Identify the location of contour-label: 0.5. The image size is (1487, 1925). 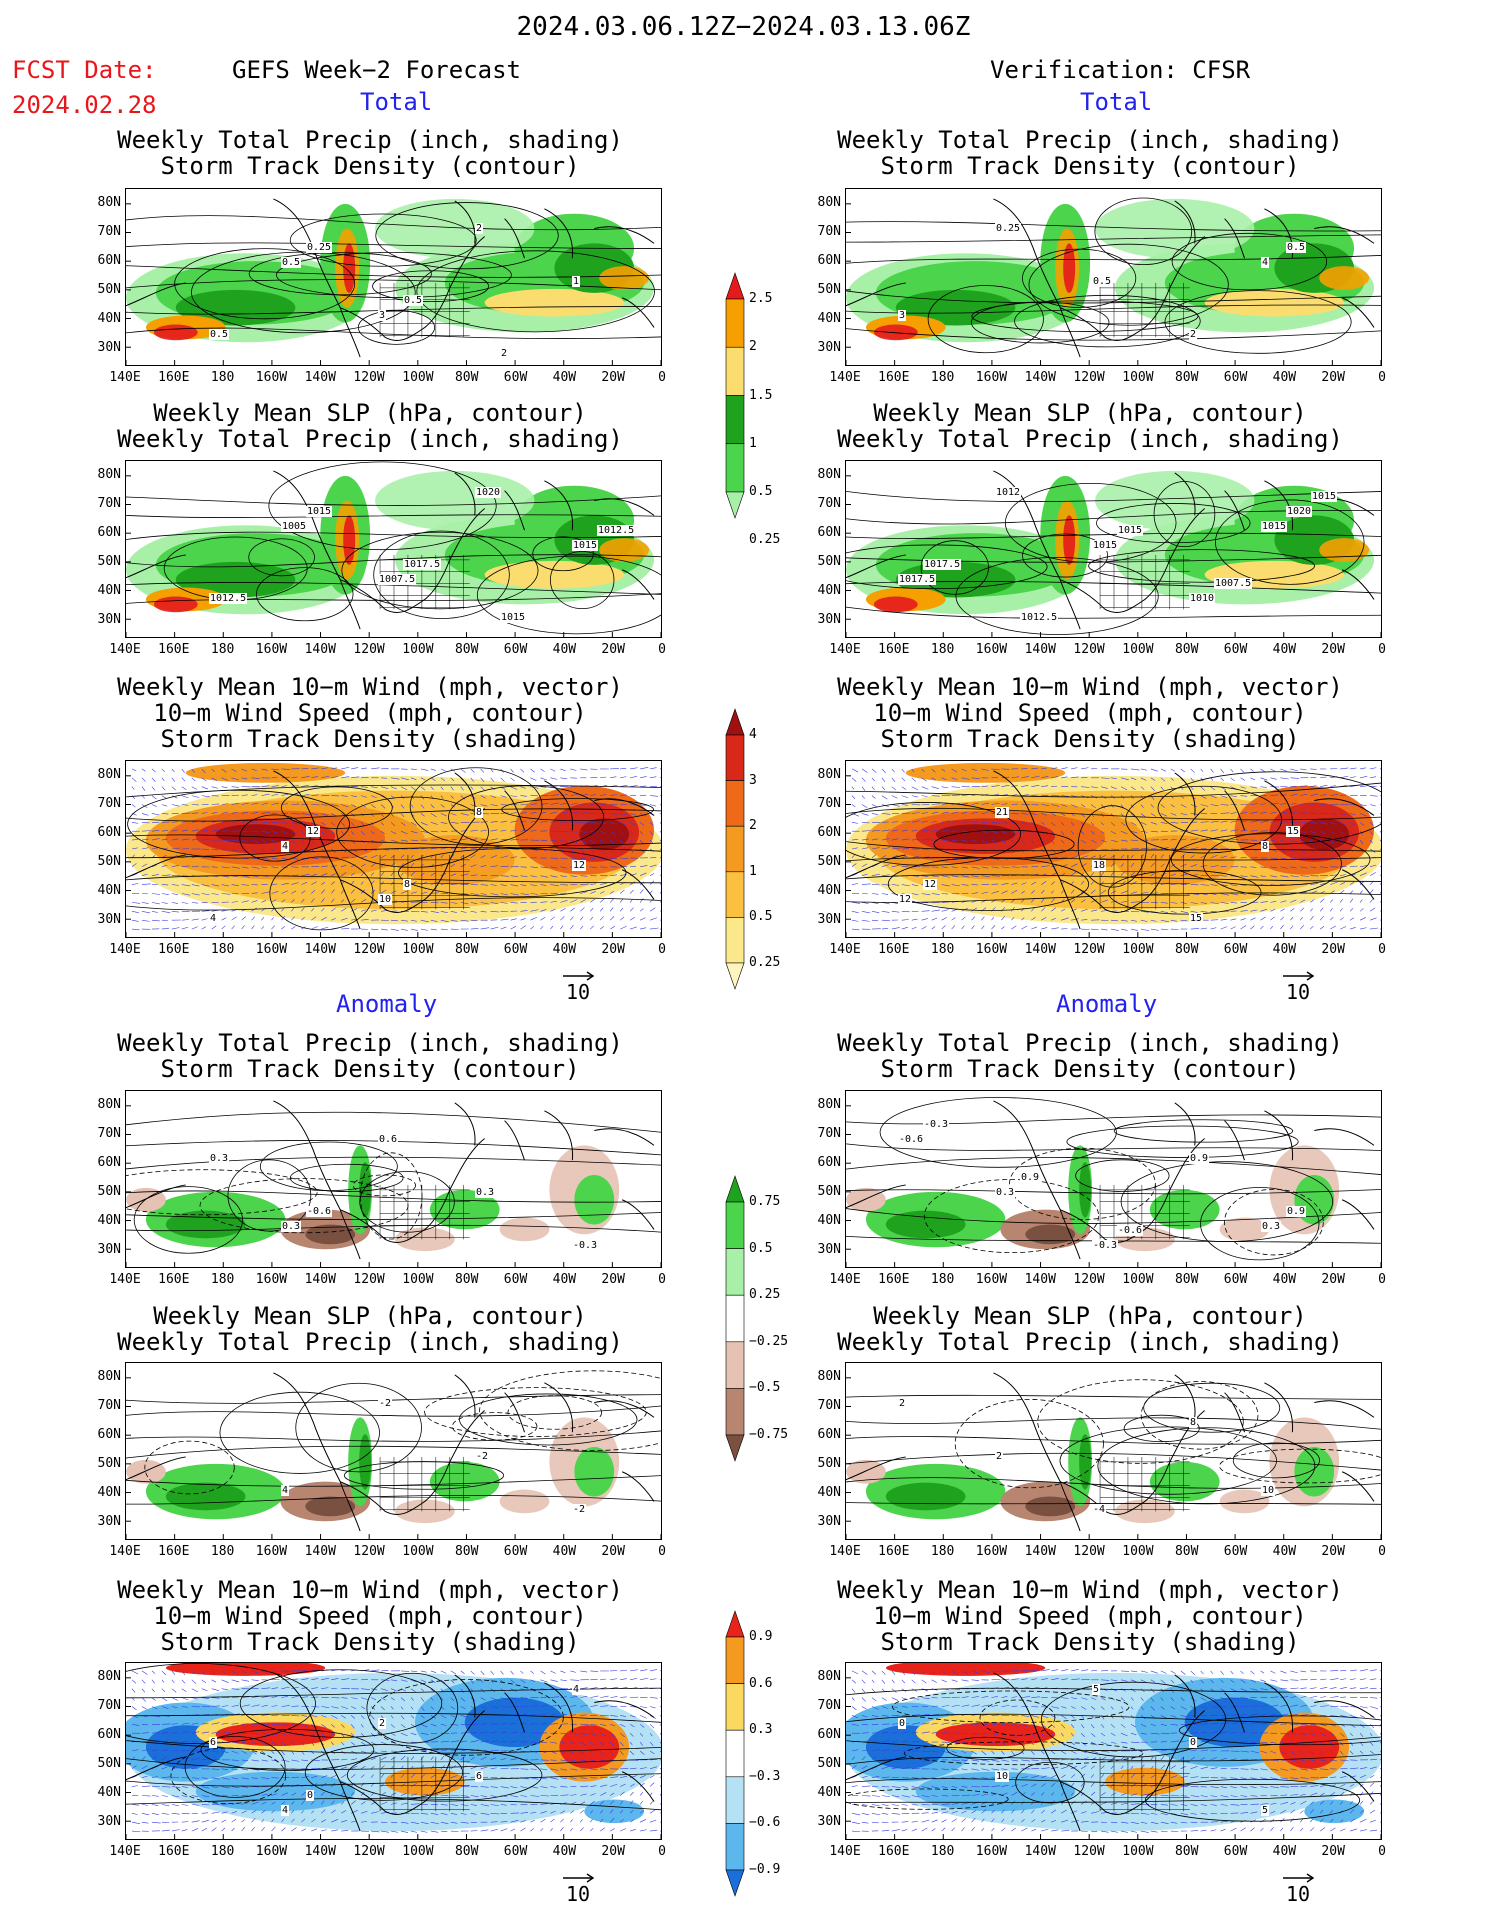
(1102, 281).